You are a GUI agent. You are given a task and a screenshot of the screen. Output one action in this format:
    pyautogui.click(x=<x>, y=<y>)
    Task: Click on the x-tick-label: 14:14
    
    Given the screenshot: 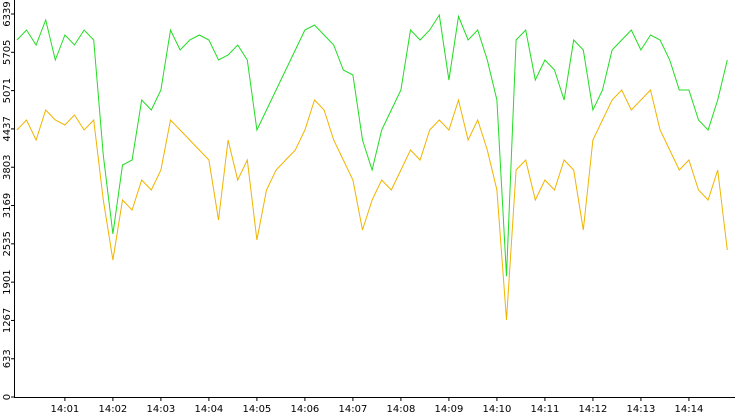 What is the action you would take?
    pyautogui.click(x=689, y=409)
    